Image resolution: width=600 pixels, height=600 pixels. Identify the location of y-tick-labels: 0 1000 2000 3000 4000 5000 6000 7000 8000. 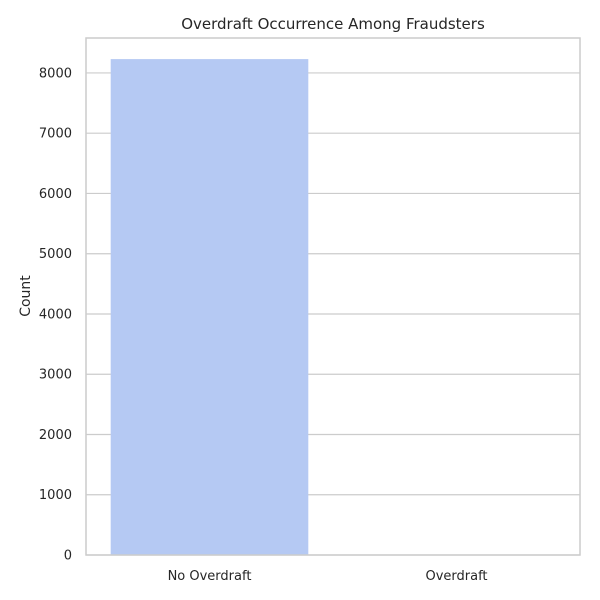
(55, 314).